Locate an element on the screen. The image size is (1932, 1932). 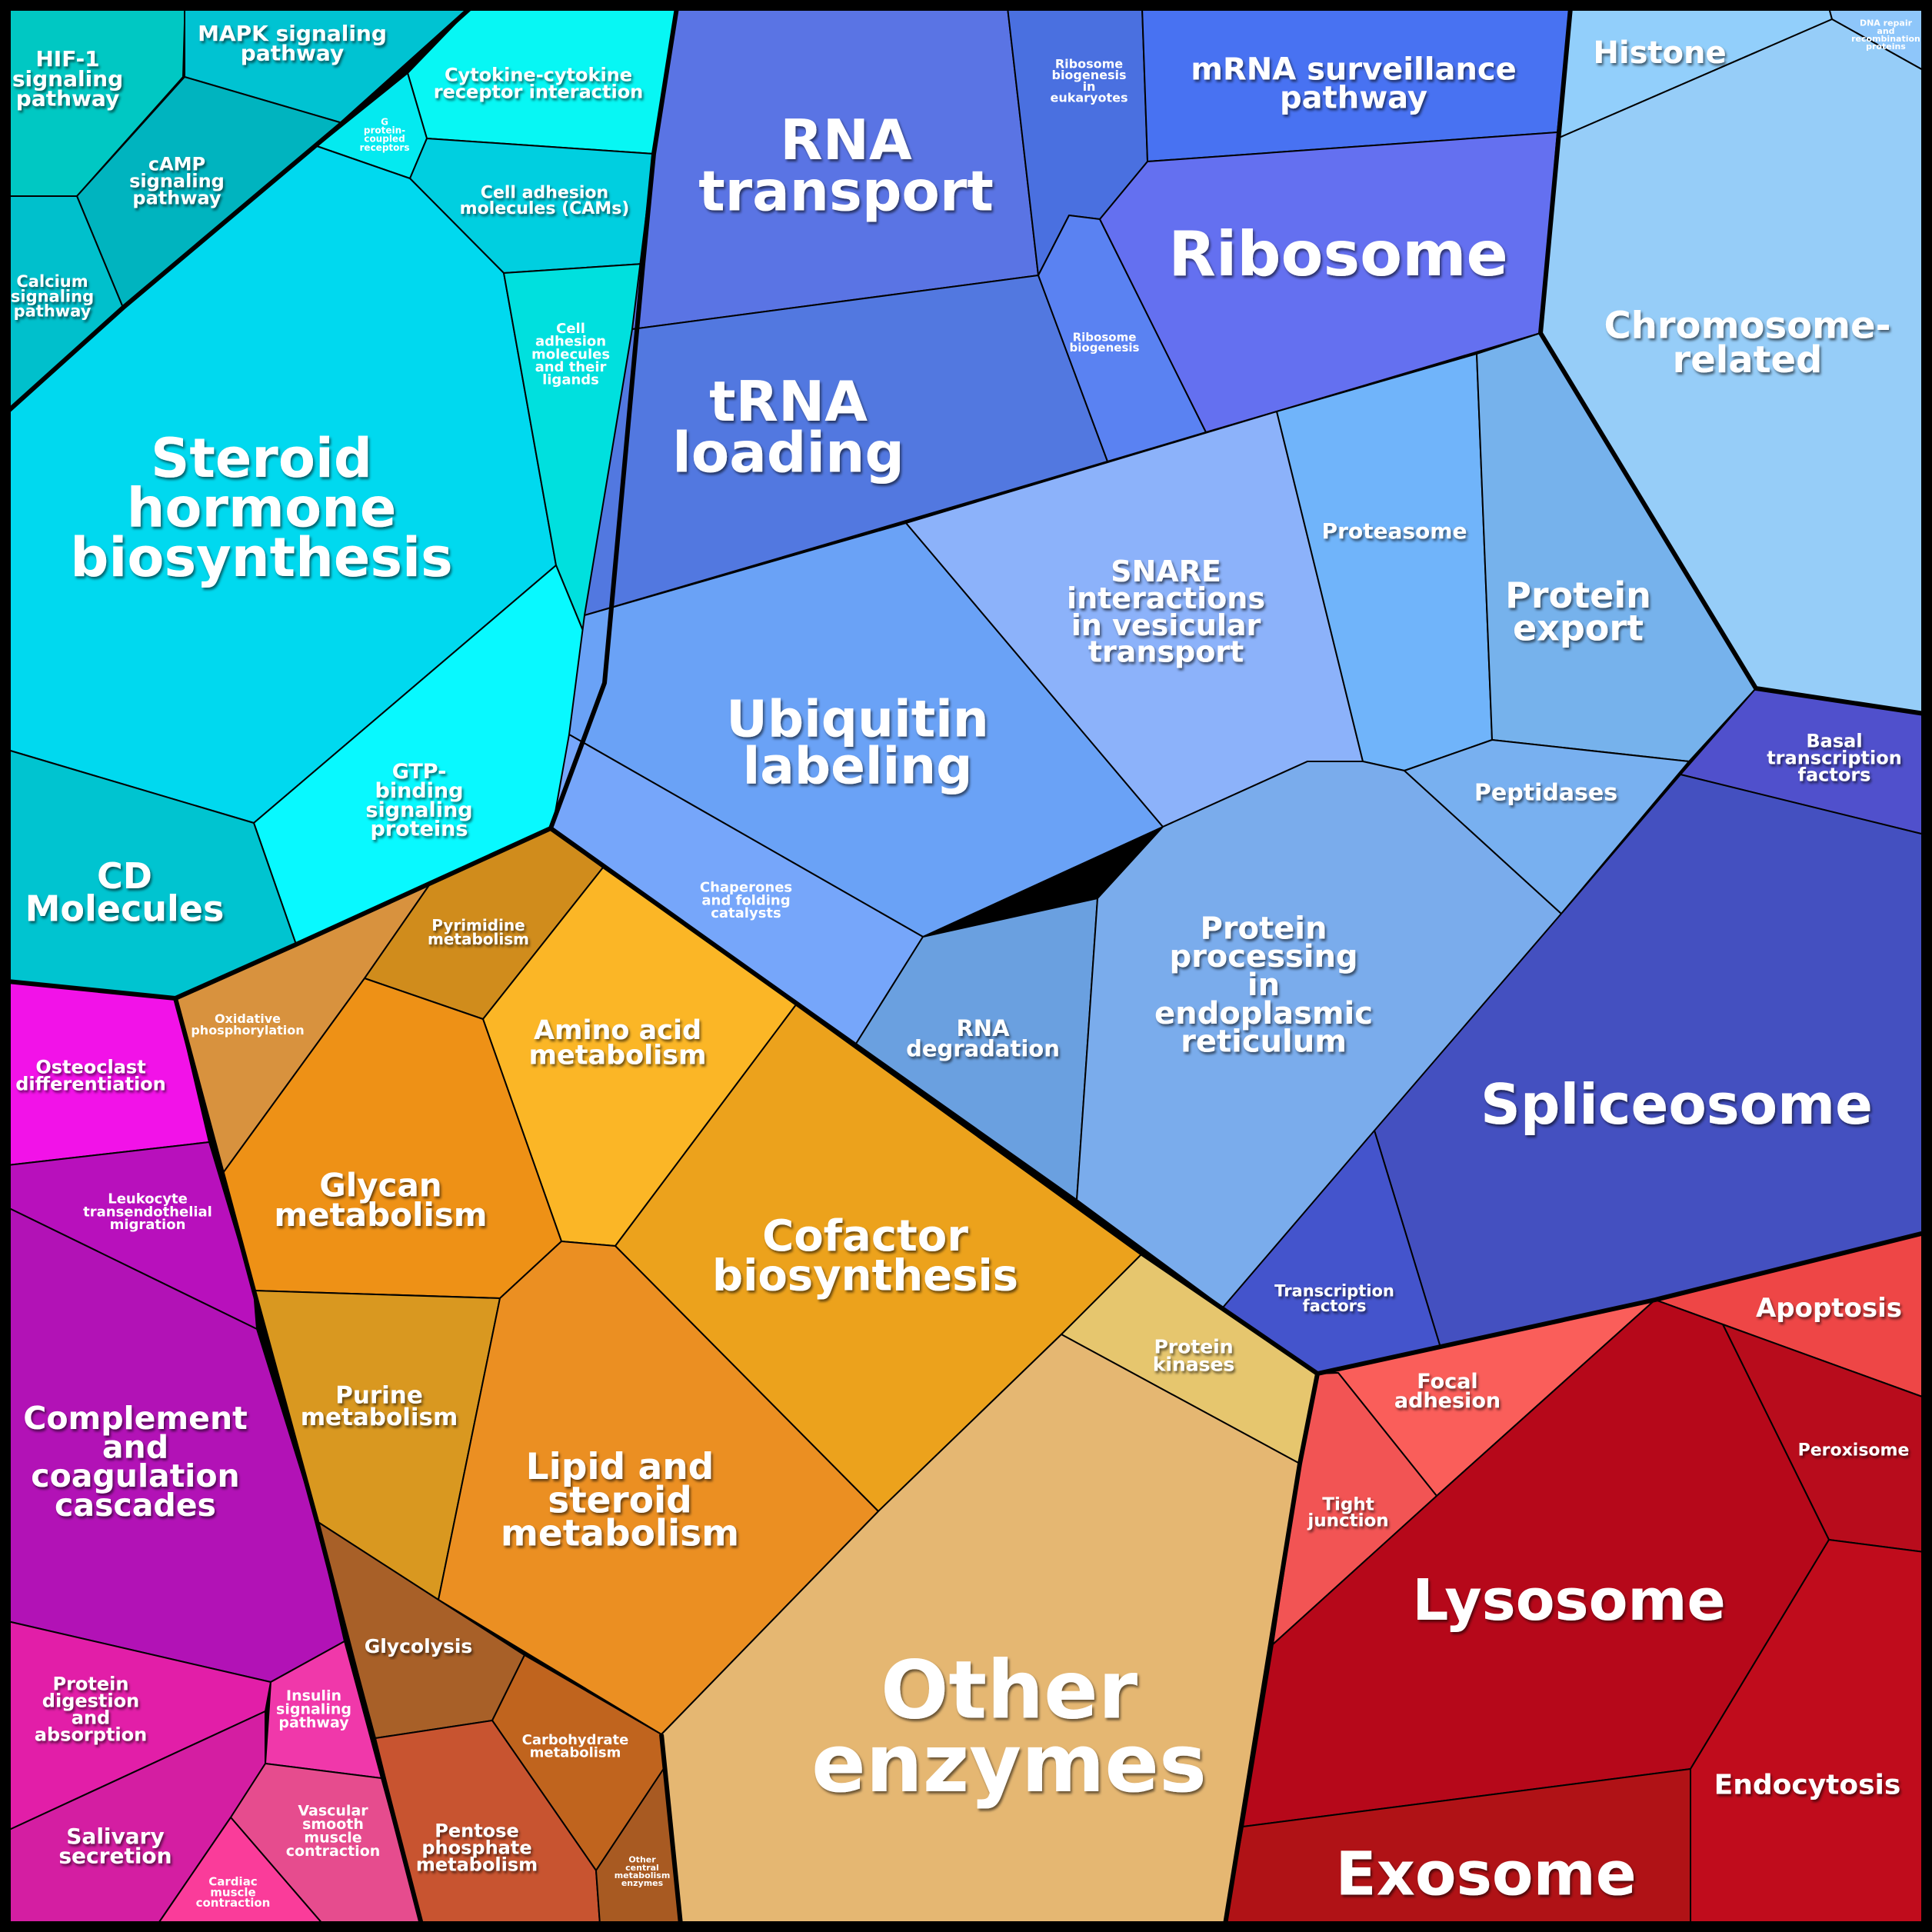
label-mapk: MAPK signaling pathway is located at coordinates (292, 43).